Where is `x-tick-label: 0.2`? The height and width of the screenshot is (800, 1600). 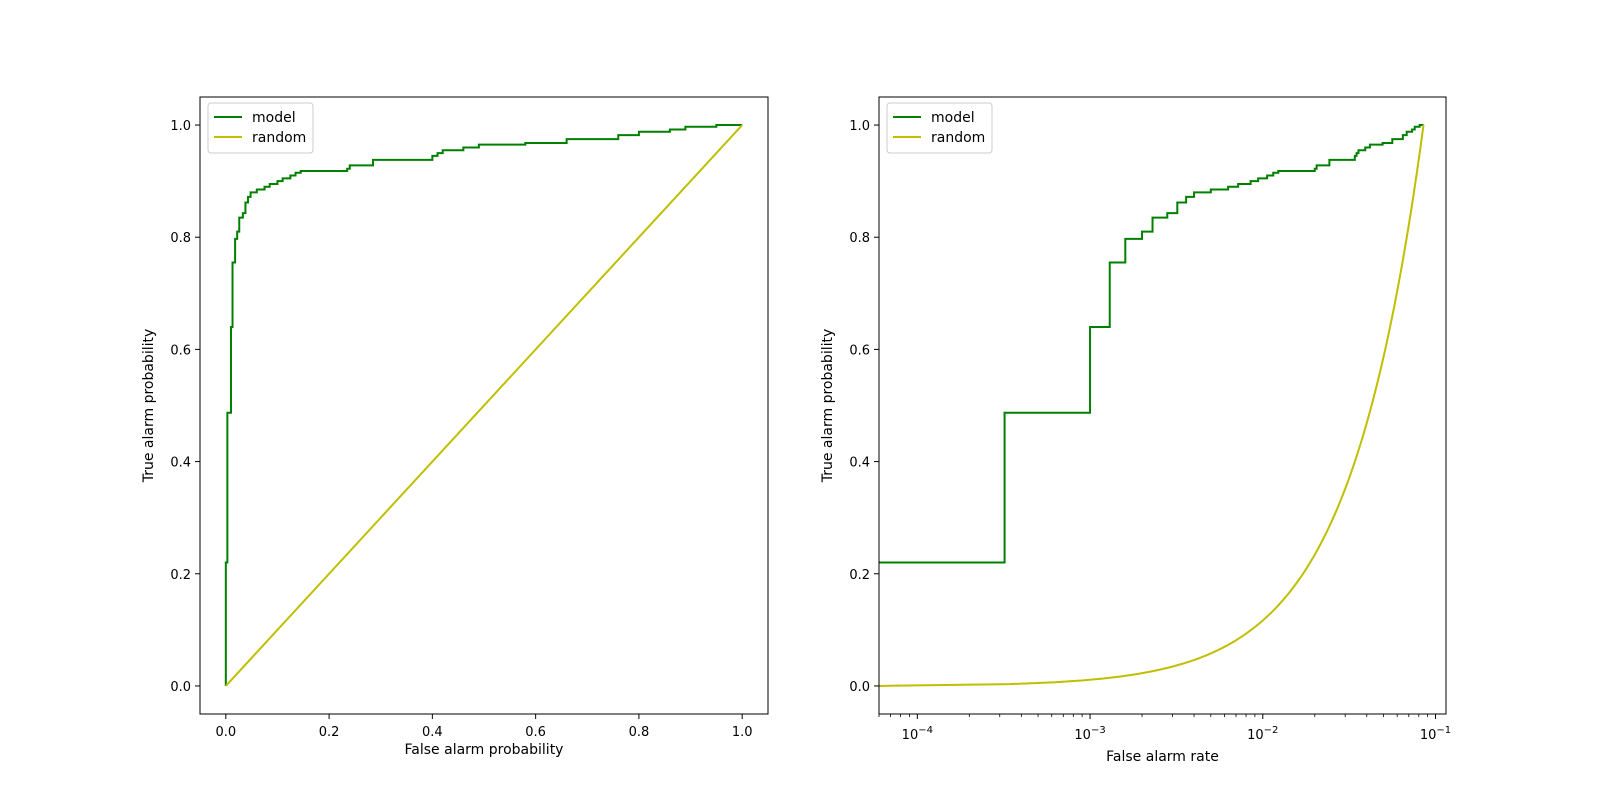
x-tick-label: 0.2 is located at coordinates (329, 732).